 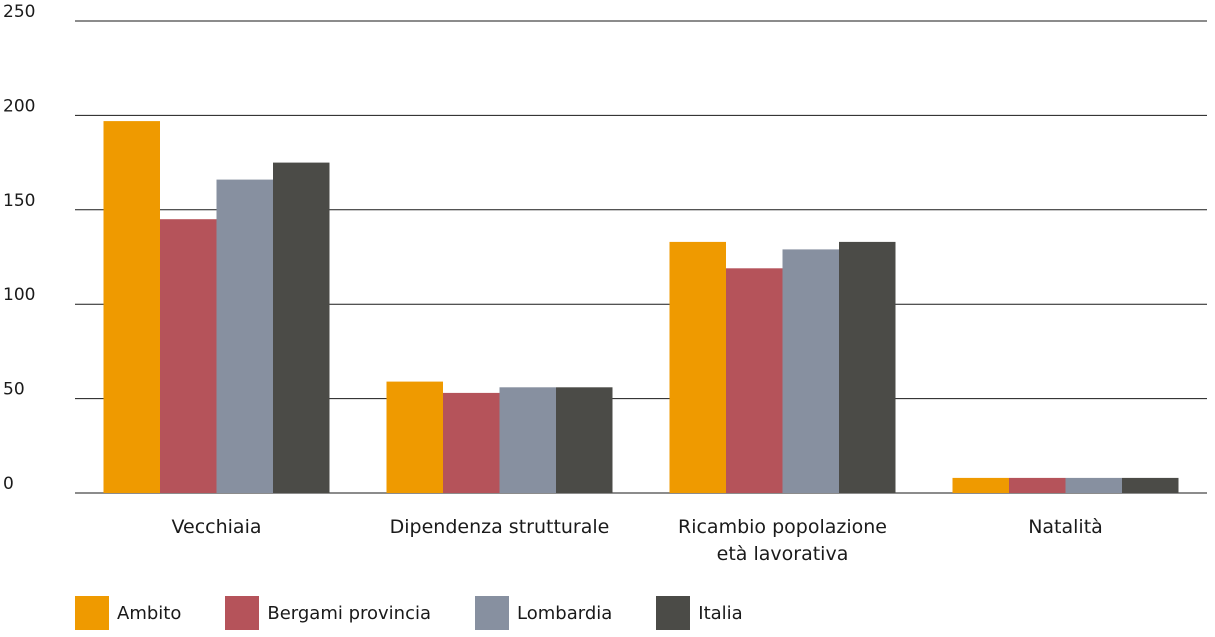 I want to click on y-tick-label: 0, so click(x=8, y=484).